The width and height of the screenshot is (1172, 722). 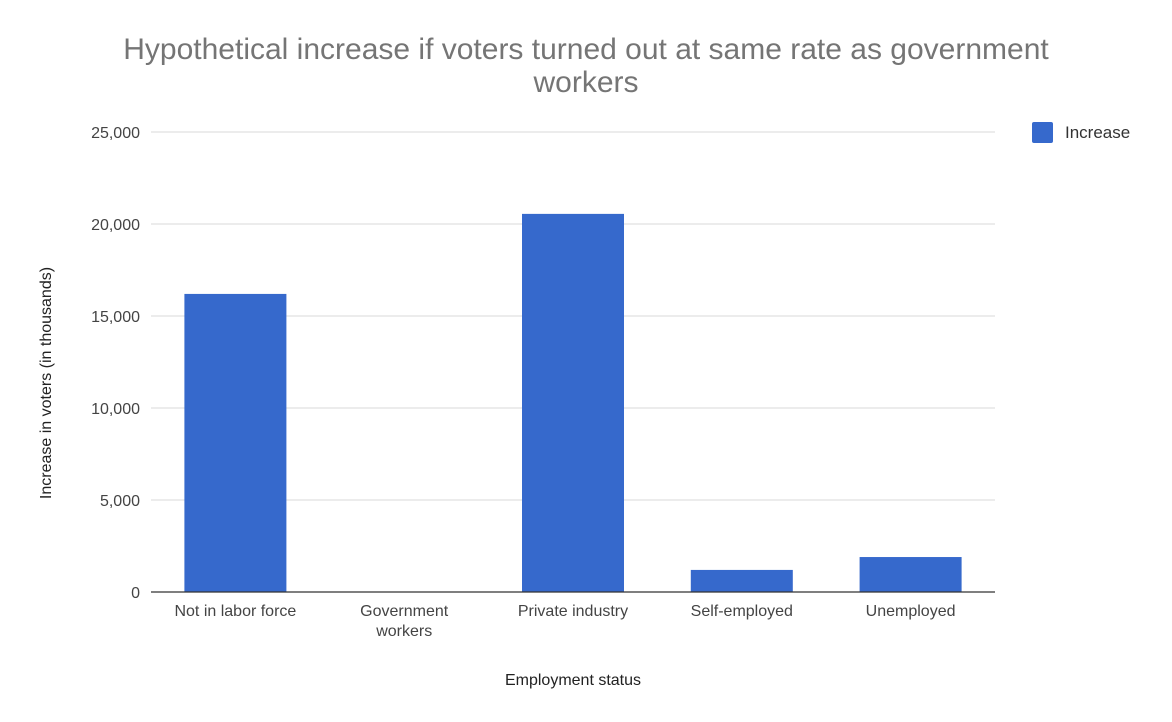 What do you see at coordinates (404, 621) in the screenshot?
I see `x-tick-label: Government workers` at bounding box center [404, 621].